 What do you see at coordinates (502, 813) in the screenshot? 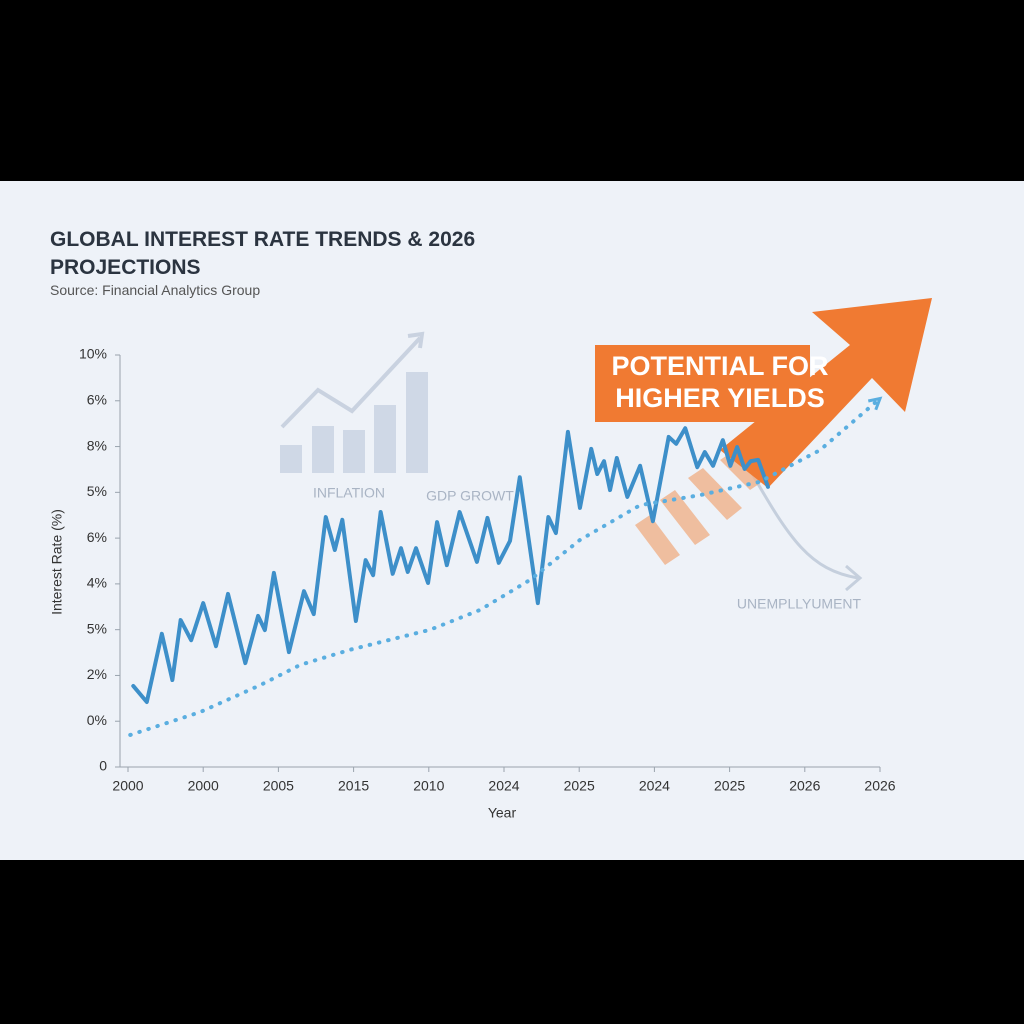
I see `x-axis-label: Year` at bounding box center [502, 813].